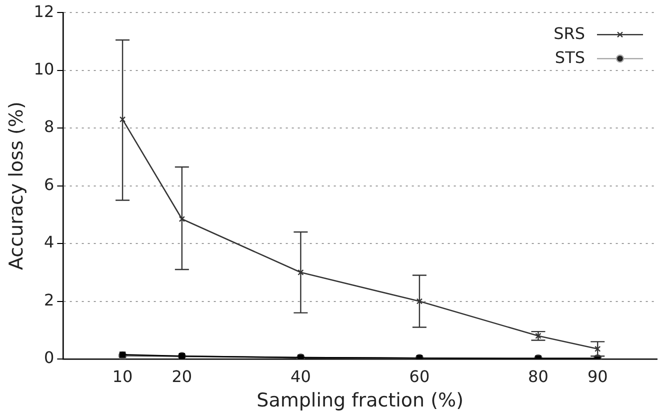 This screenshot has width=669, height=415. I want to click on legend-label: SRS, so click(569, 33).